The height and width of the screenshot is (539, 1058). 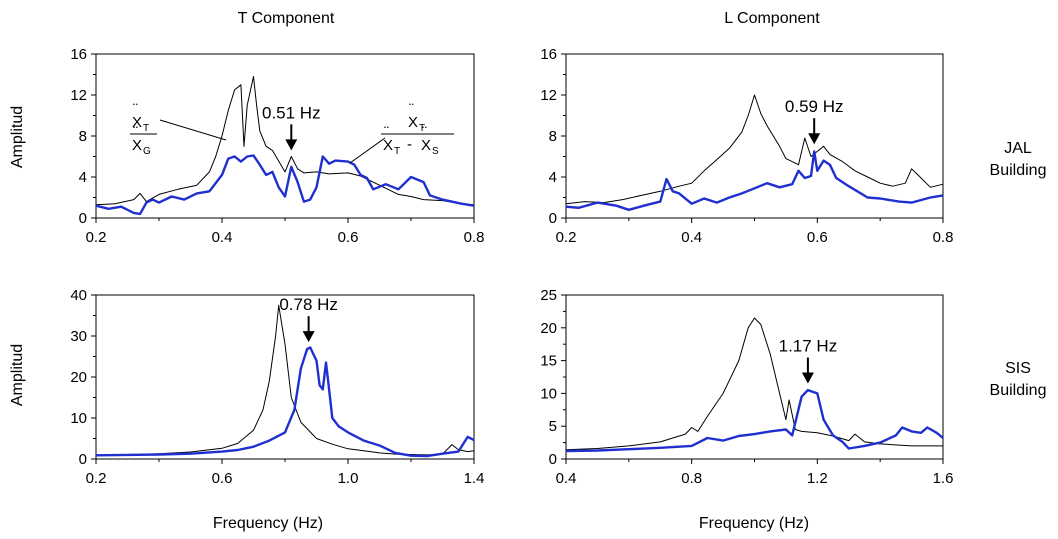 I want to click on legend-formula-ground: X T ¨ X G ¨, so click(x=143, y=129).